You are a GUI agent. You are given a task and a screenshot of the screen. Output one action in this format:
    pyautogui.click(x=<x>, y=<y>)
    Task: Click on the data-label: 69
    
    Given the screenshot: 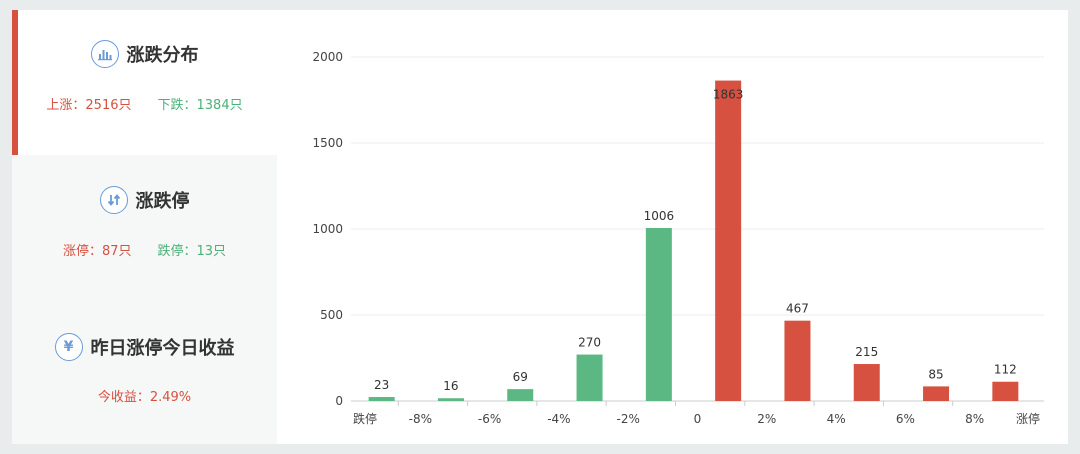 What is the action you would take?
    pyautogui.click(x=520, y=377)
    